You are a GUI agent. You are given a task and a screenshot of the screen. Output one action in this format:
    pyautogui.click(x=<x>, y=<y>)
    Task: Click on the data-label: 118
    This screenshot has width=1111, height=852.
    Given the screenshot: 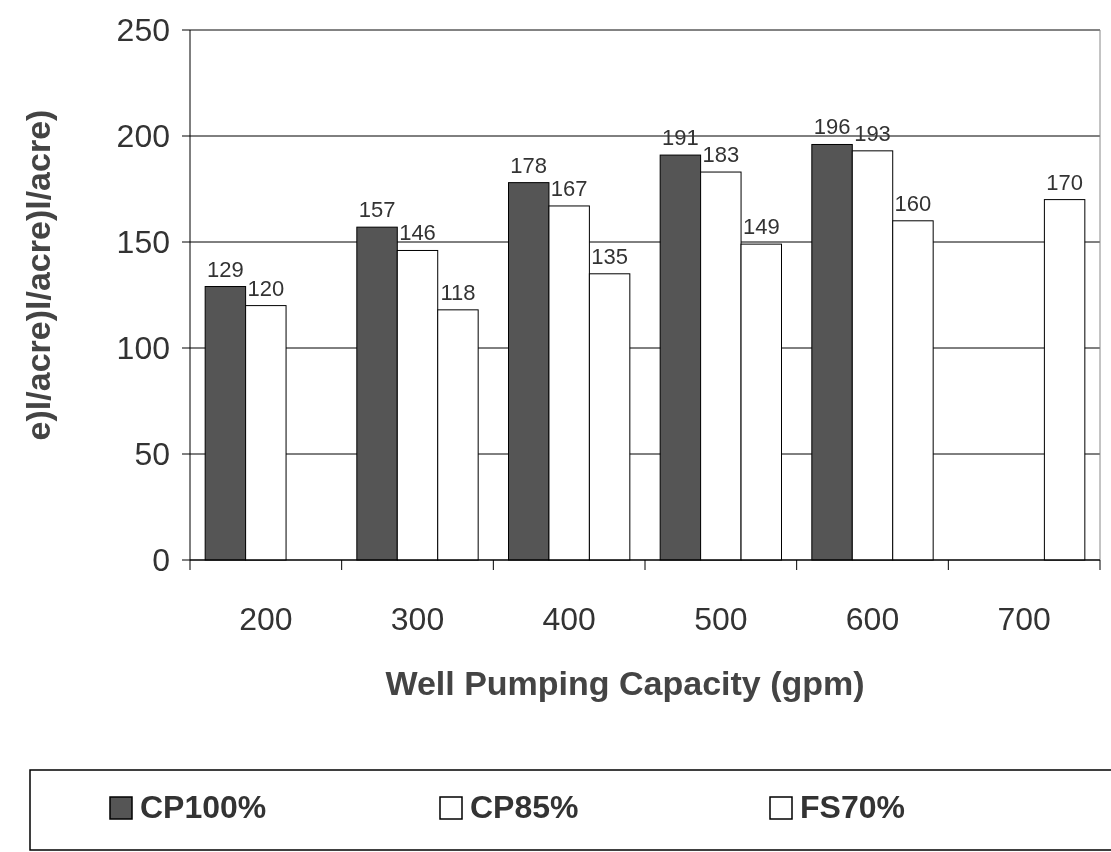 What is the action you would take?
    pyautogui.click(x=458, y=292)
    